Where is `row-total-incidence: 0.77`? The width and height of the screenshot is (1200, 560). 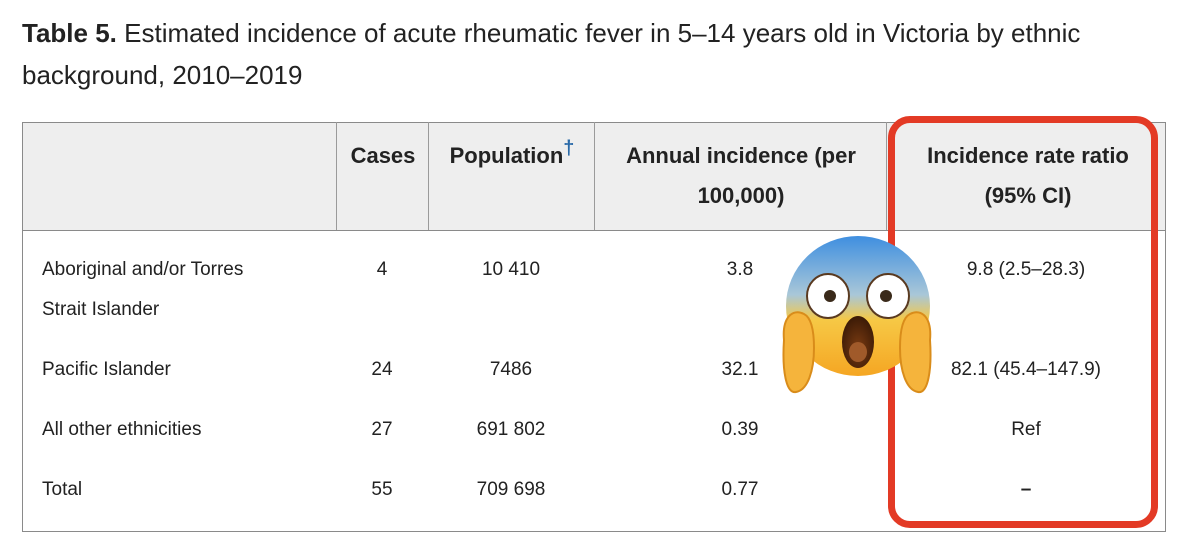
row-total-incidence: 0.77 is located at coordinates (740, 489).